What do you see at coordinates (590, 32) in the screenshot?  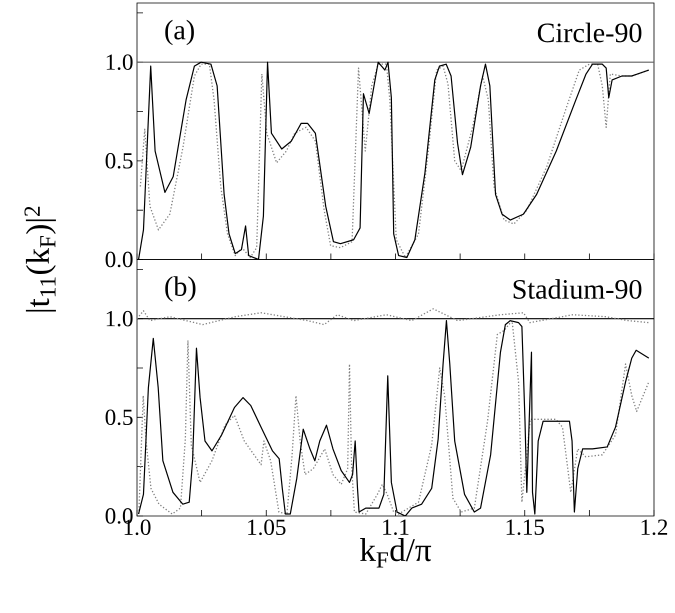 I see `annotation: Circle-90` at bounding box center [590, 32].